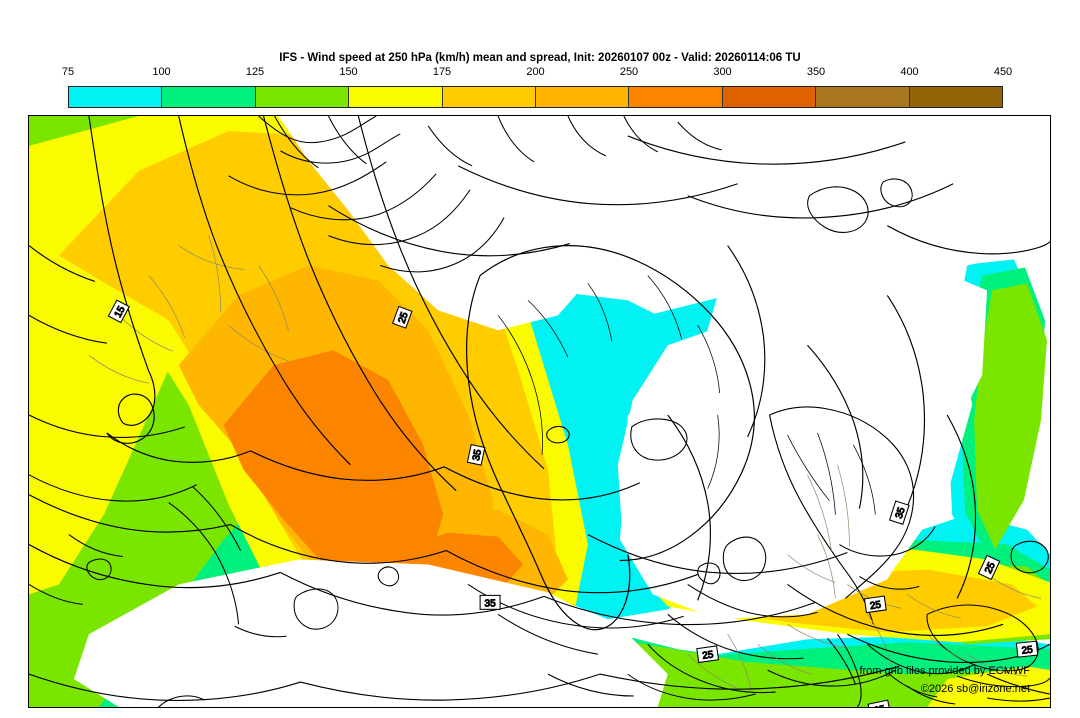 Image resolution: width=1080 pixels, height=718 pixels. Describe the element at coordinates (722, 72) in the screenshot. I see `colorbar-tick-300: 300` at that location.